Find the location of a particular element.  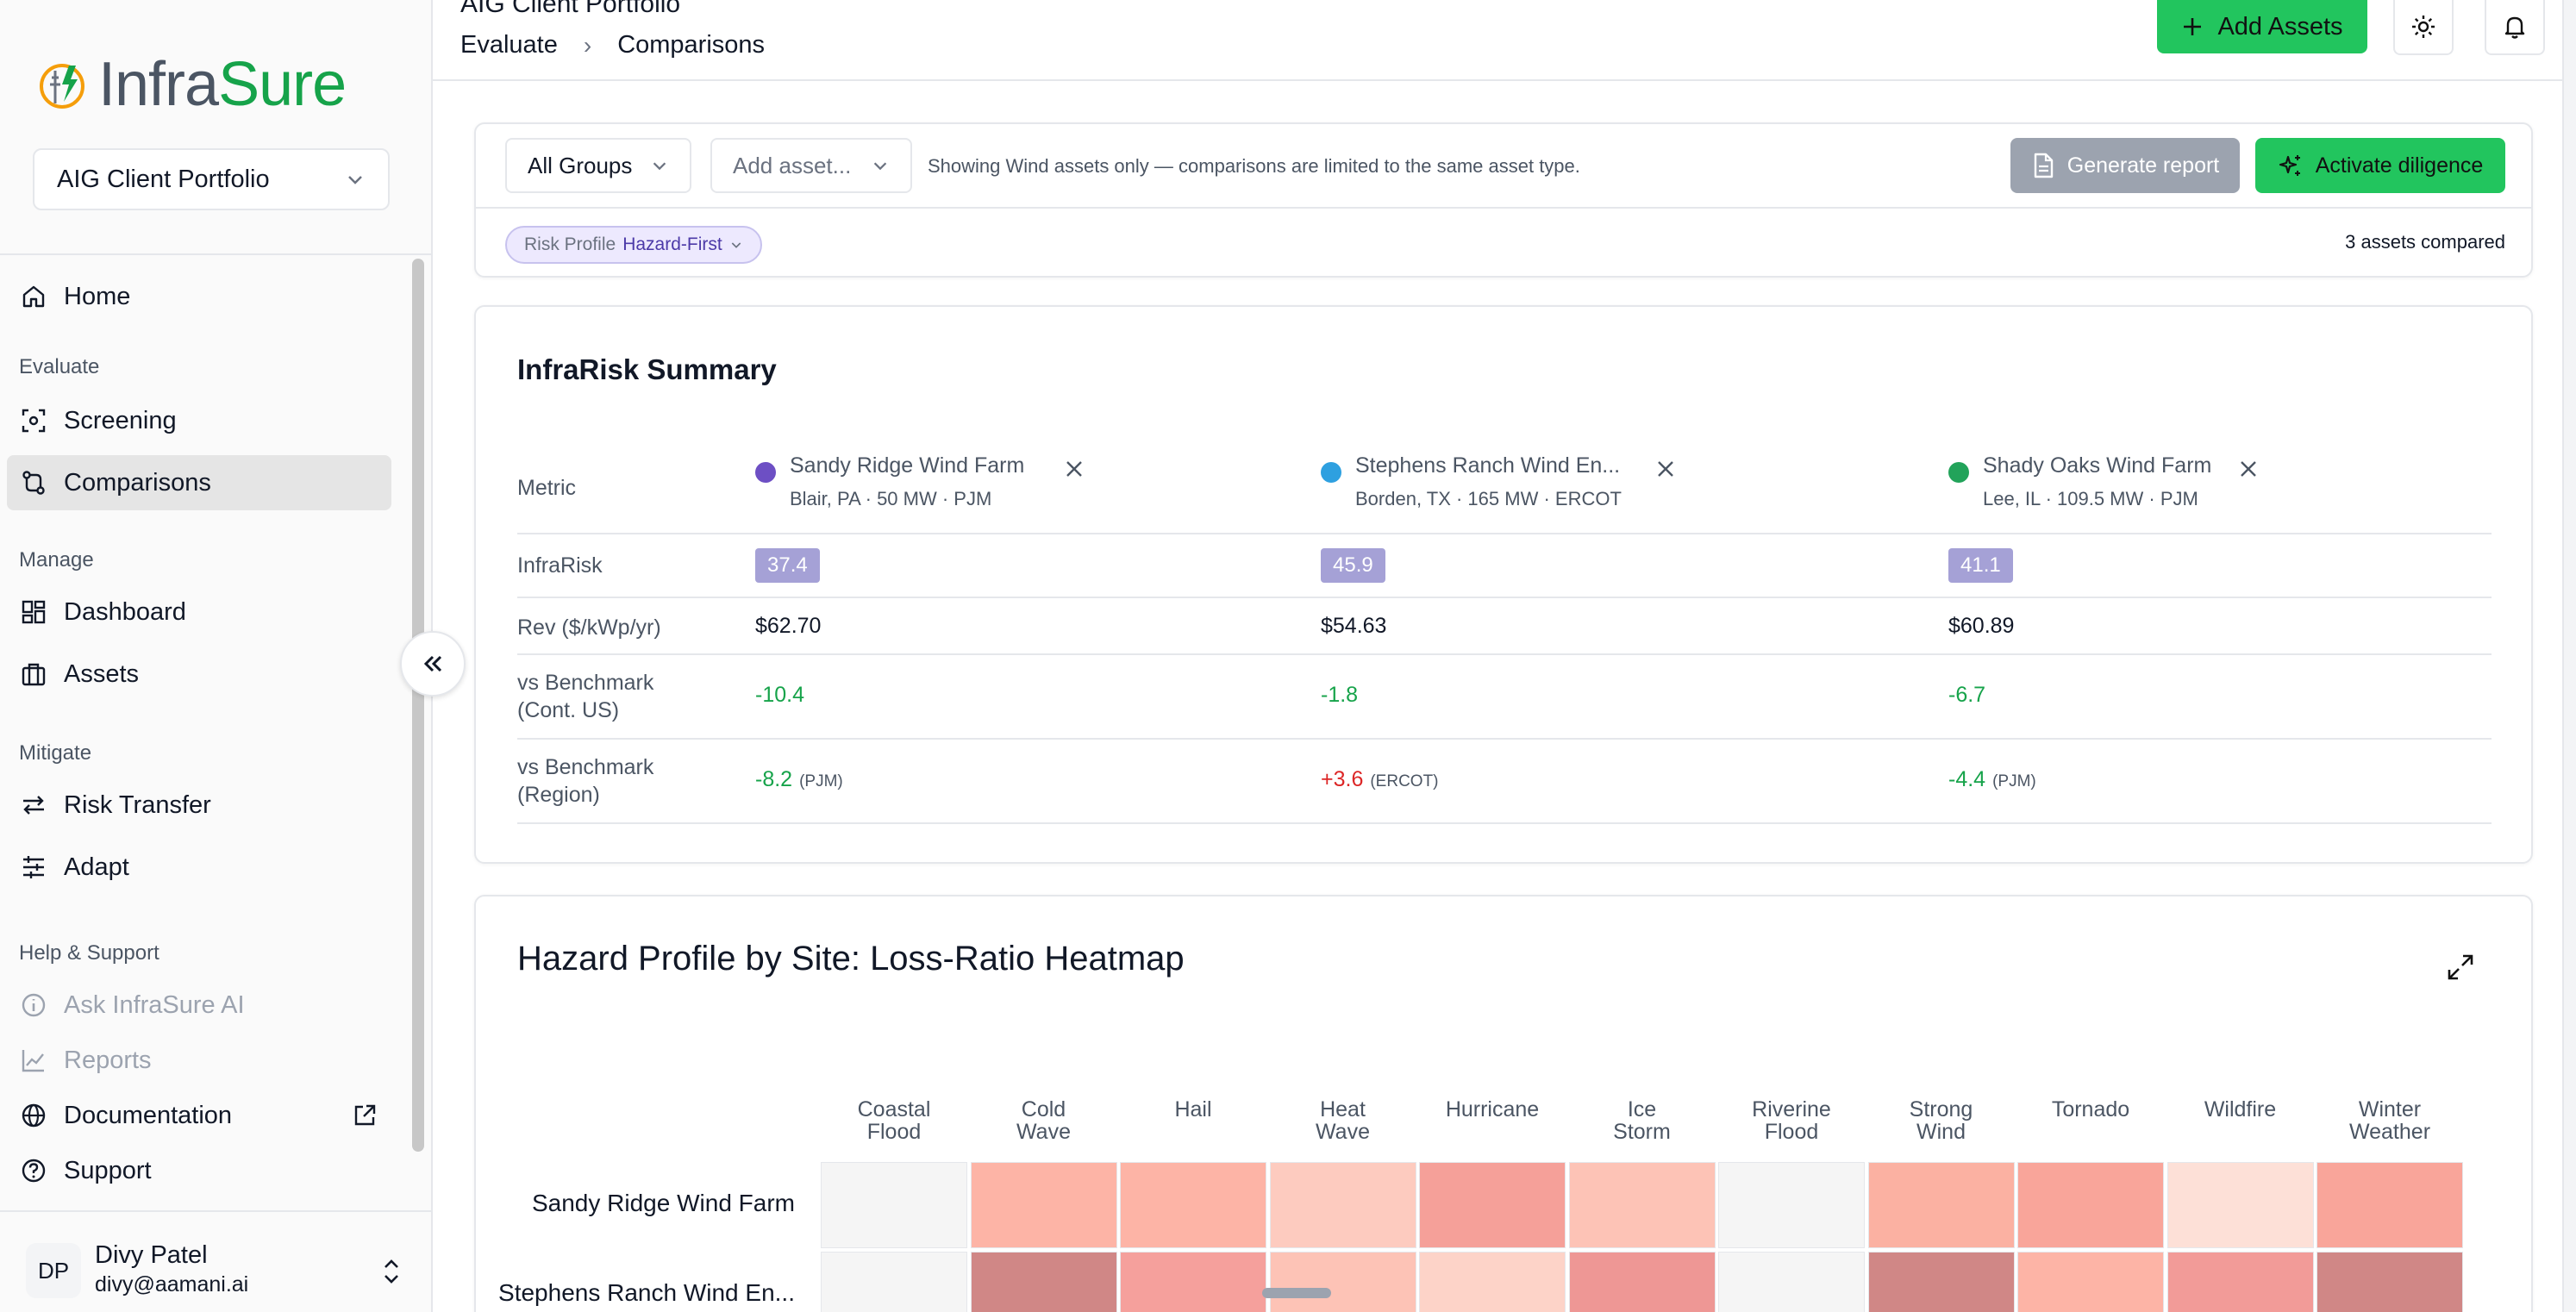

sidebar-item-dashboard: Dashboard is located at coordinates (199, 612).